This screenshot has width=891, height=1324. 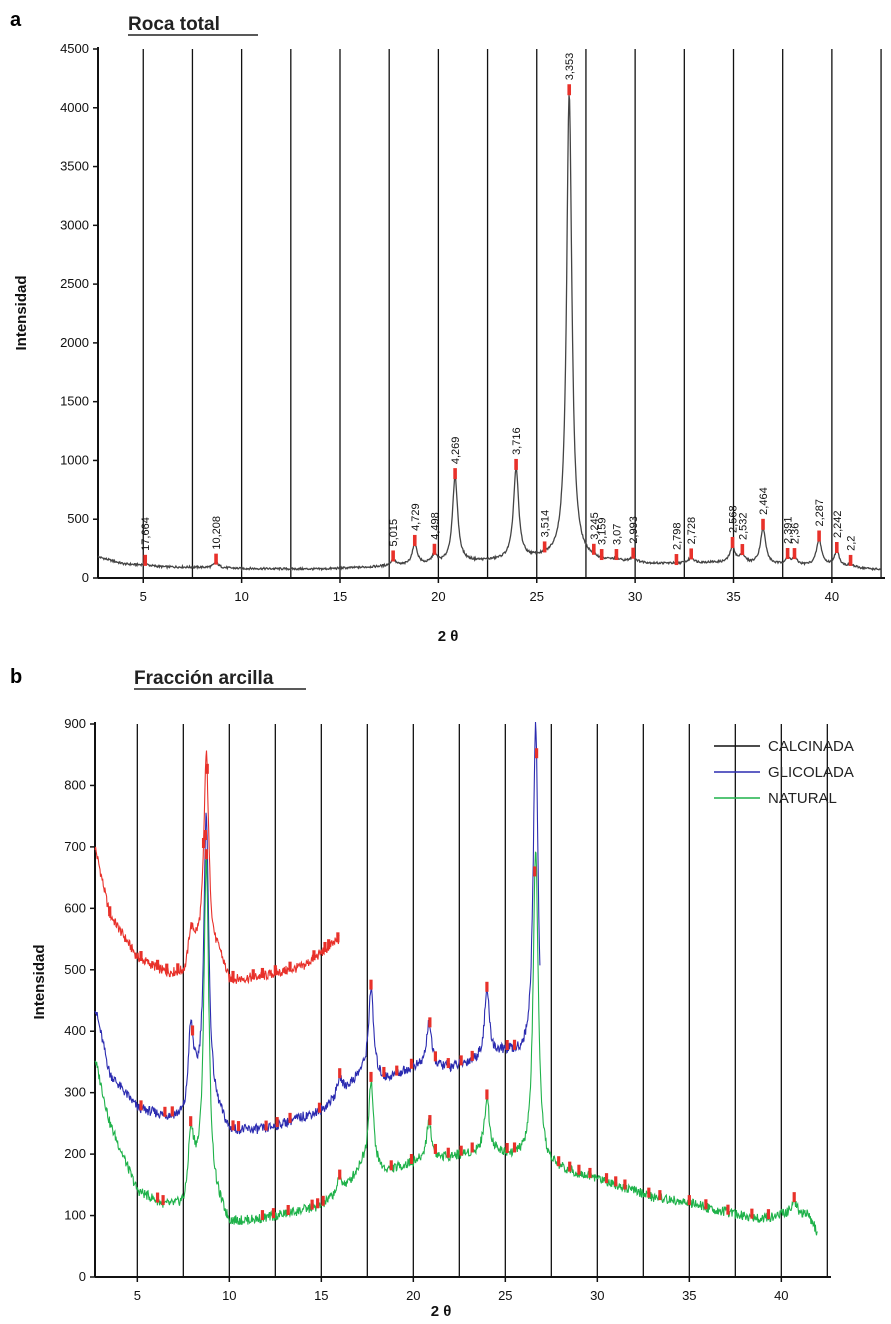 I want to click on panel-b-y-tick-label: 0, so click(x=82, y=1276).